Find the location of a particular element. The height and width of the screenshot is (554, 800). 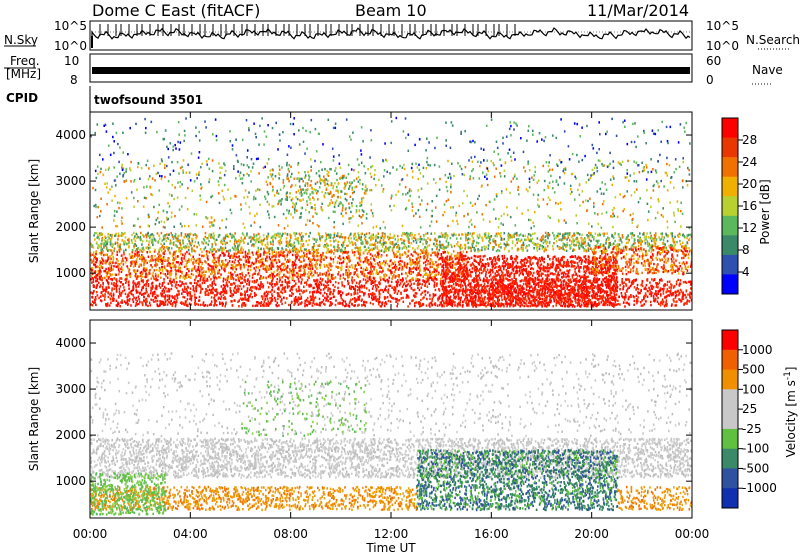

cpid-value: twofsound 3501 is located at coordinates (148, 100).